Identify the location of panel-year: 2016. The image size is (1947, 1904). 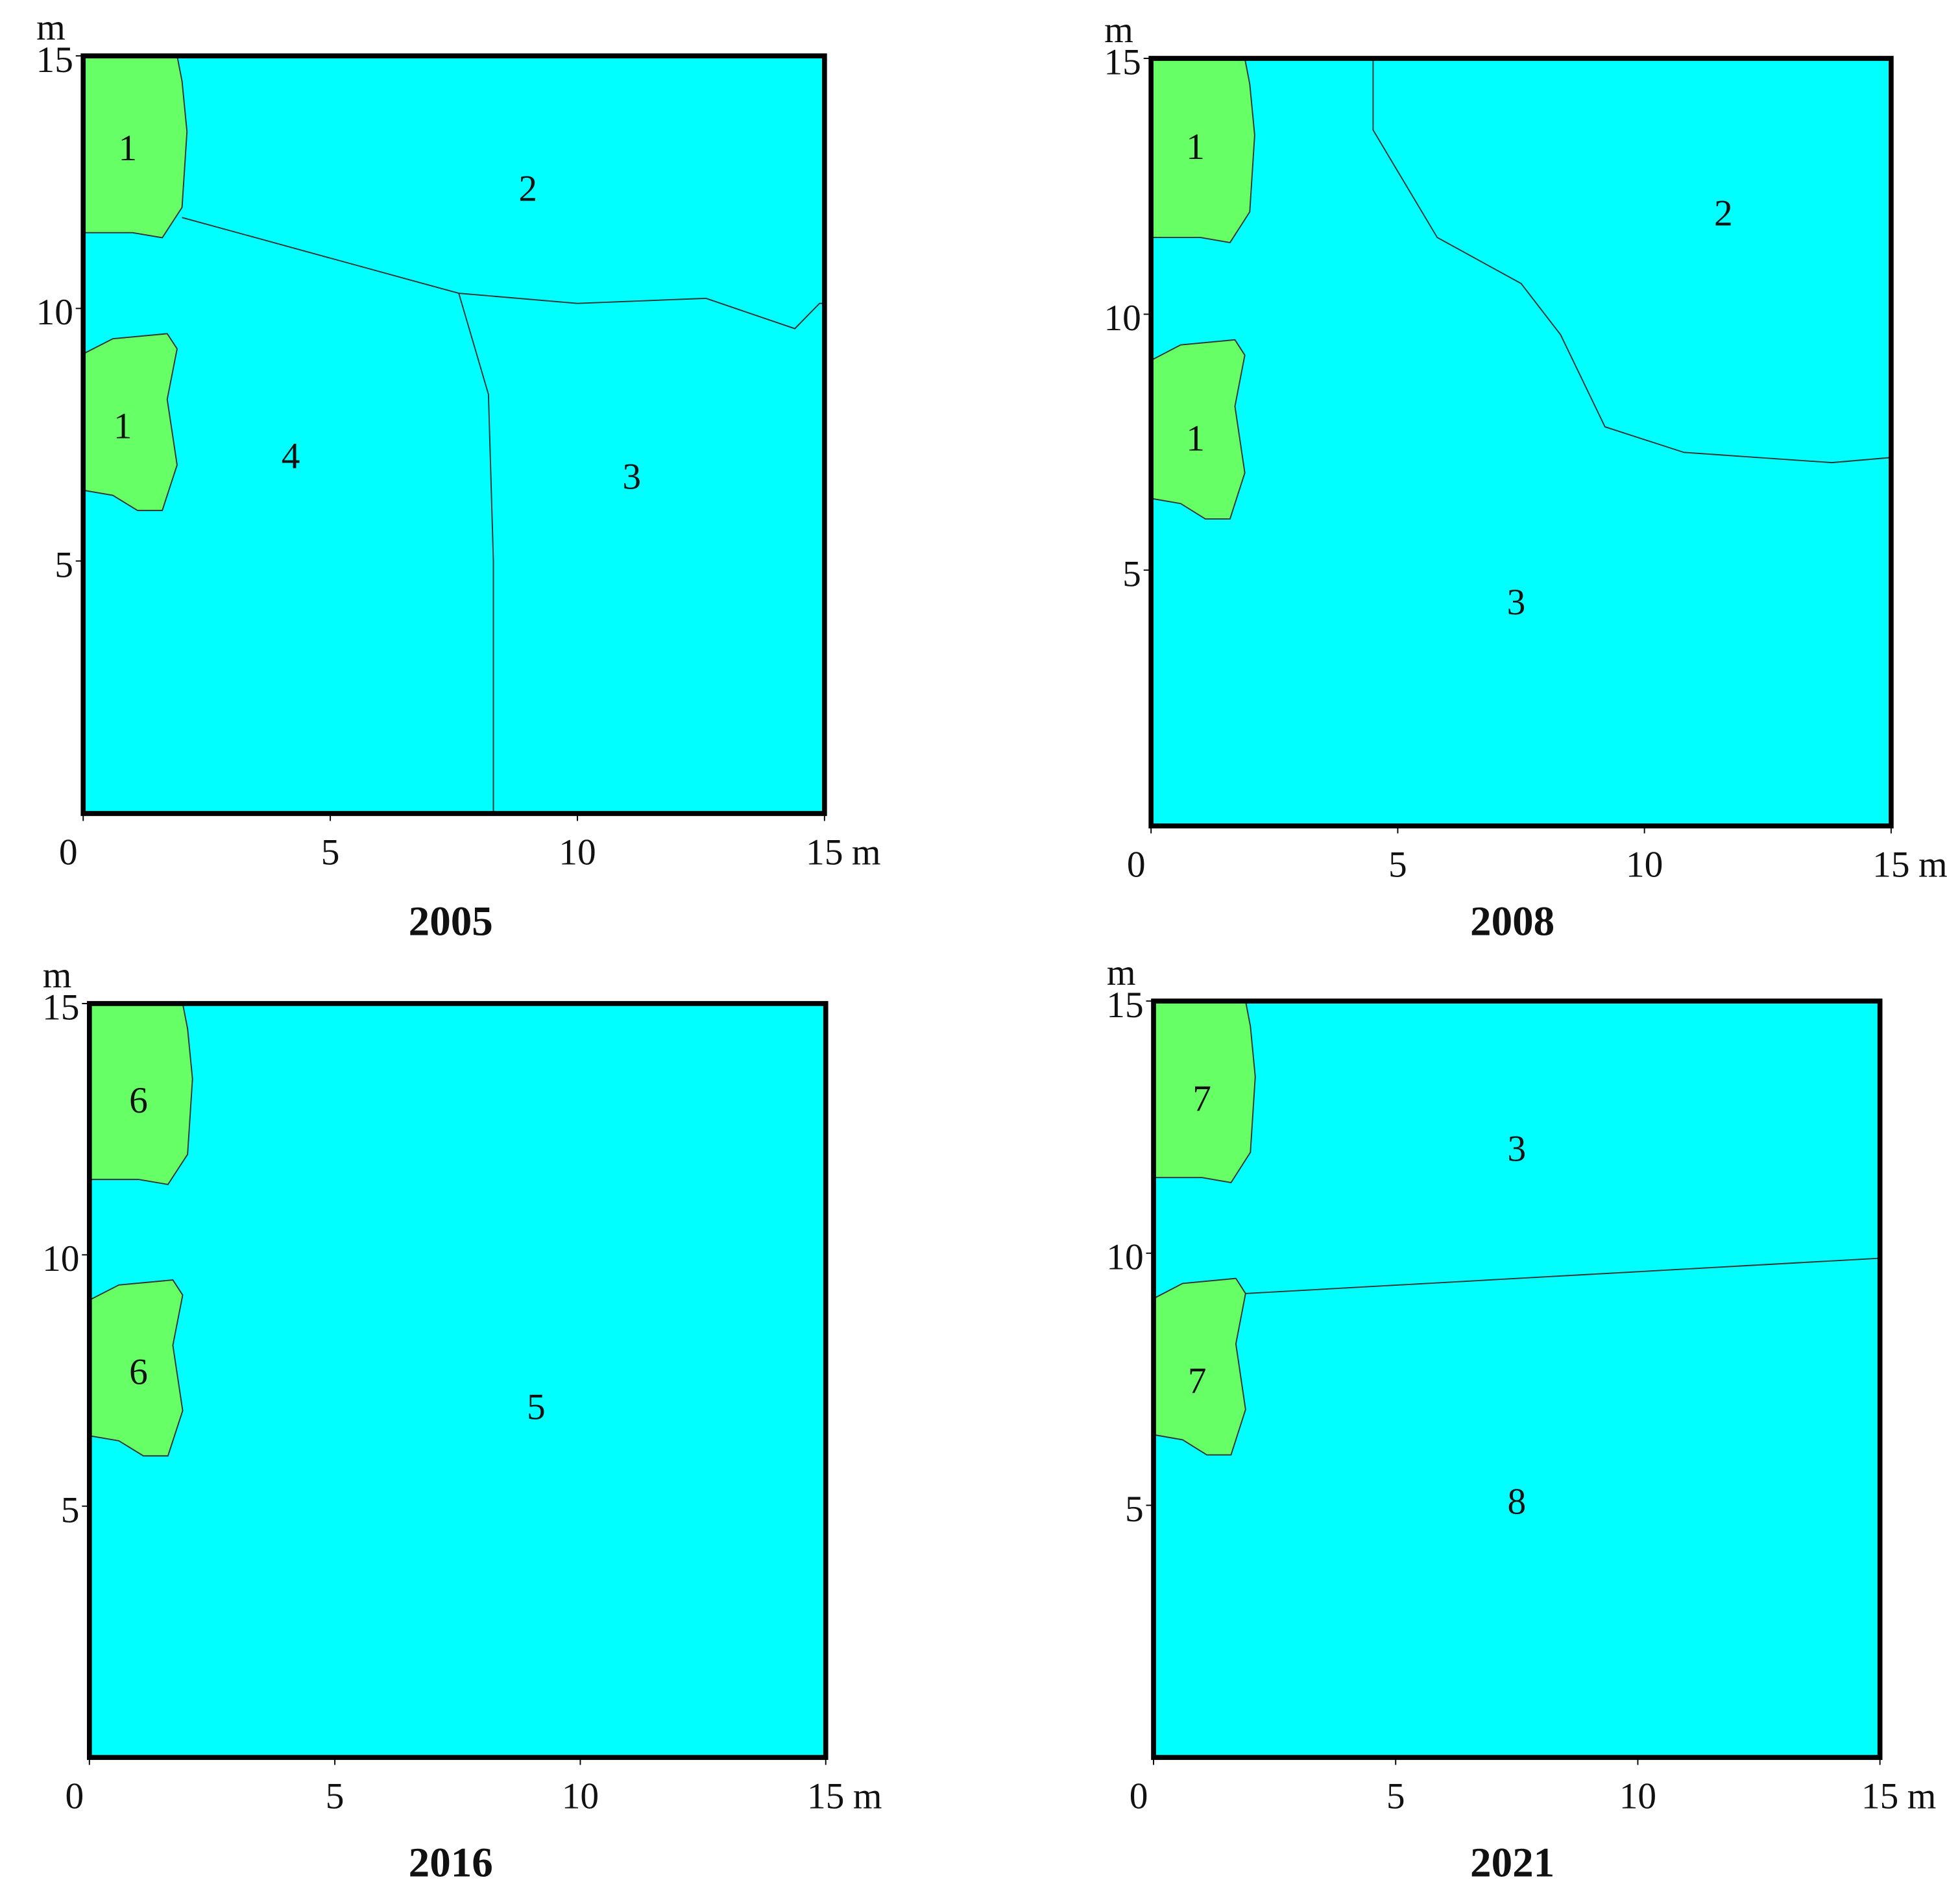
(451, 1862).